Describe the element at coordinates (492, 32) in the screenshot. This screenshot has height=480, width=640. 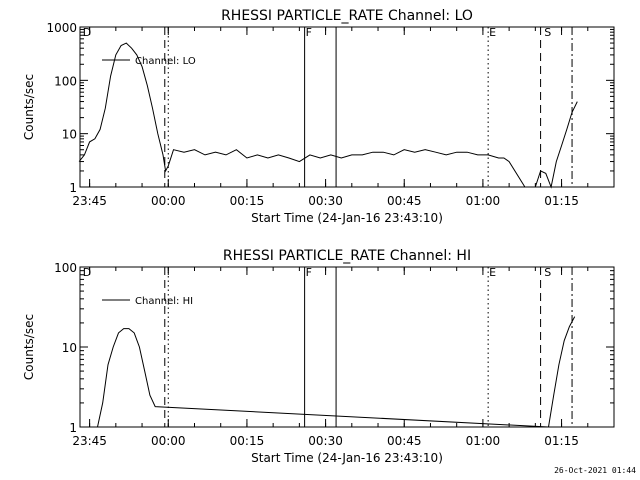
I see `chart1-event-label: E` at that location.